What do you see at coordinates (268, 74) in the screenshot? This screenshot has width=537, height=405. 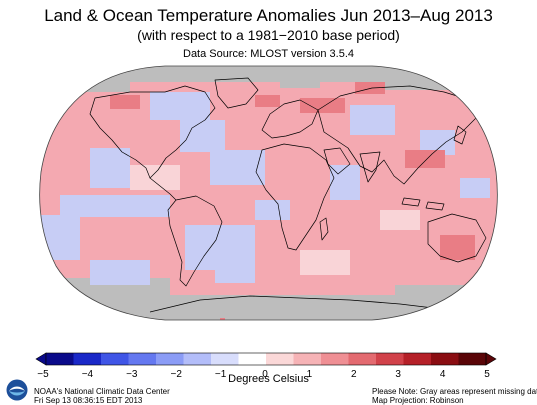 I see `arctic-missing-data` at bounding box center [268, 74].